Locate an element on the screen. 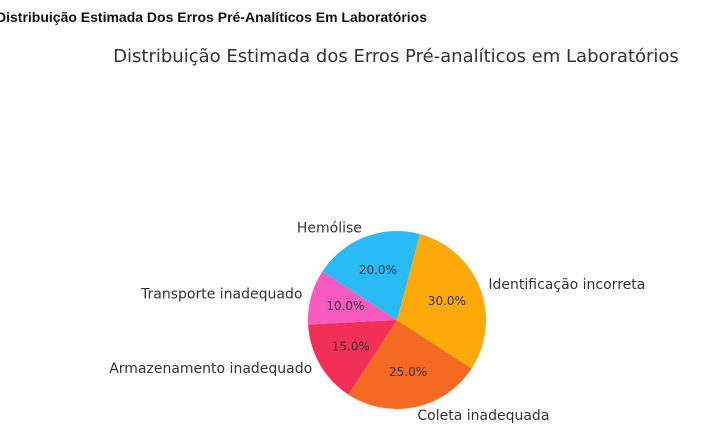 The height and width of the screenshot is (440, 719). pie-category-label: Armazenamento inadequado is located at coordinates (210, 369).